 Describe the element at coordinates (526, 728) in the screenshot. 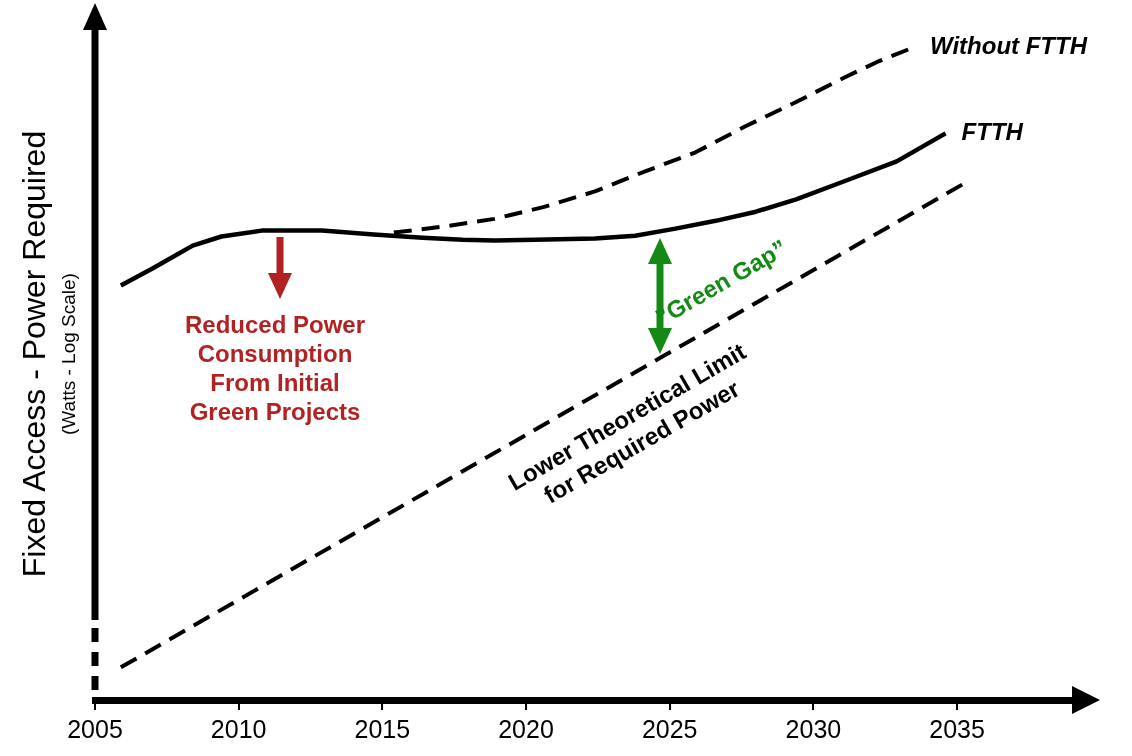

I see `x-tick-label: 2020` at that location.